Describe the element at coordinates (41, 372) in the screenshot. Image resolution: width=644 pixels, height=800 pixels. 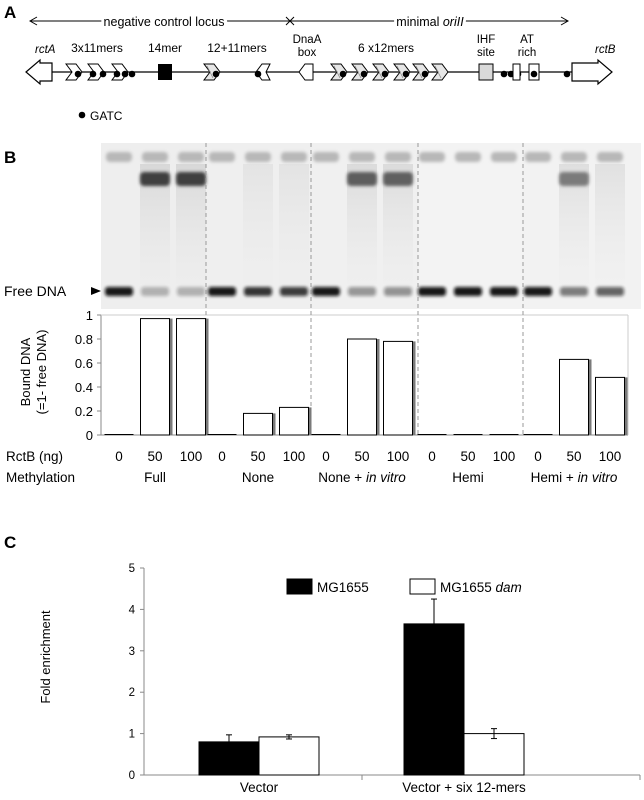
I see `panel-b-ylabel-line2: (=1- free DNA)` at that location.